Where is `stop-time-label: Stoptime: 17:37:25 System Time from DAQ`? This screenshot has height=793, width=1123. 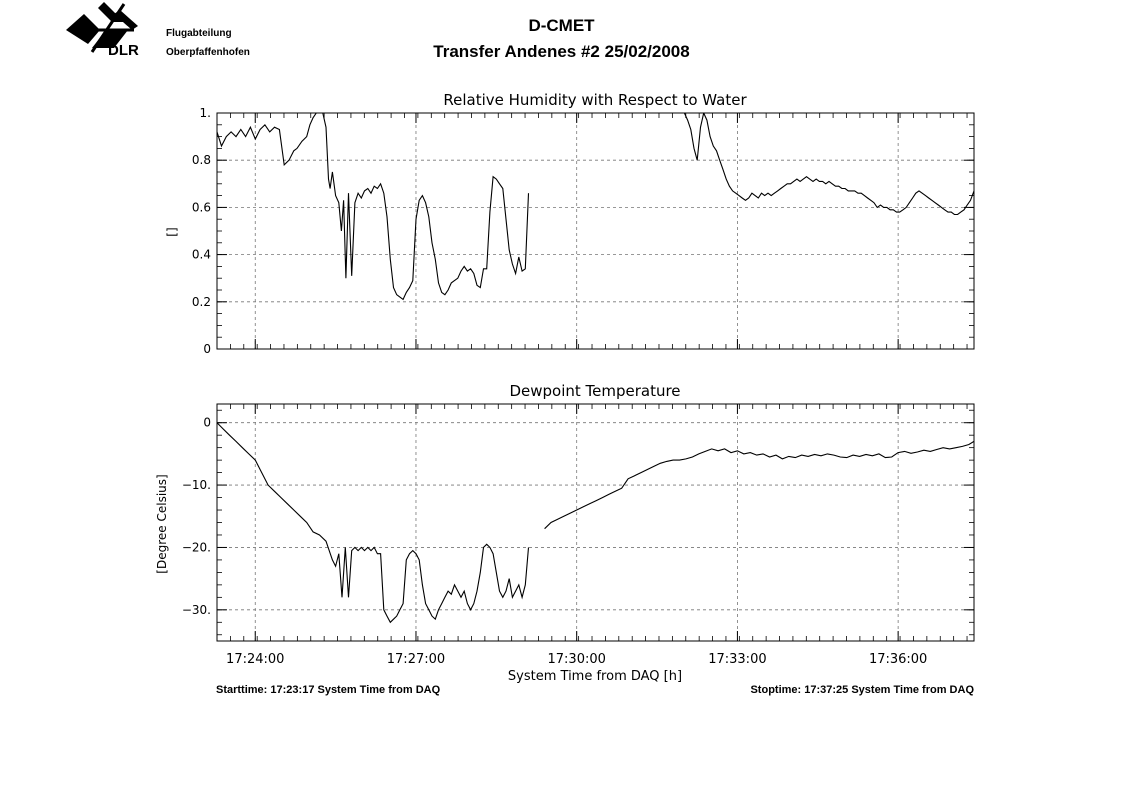
stop-time-label: Stoptime: 17:37:25 System Time from DAQ is located at coordinates (862, 690).